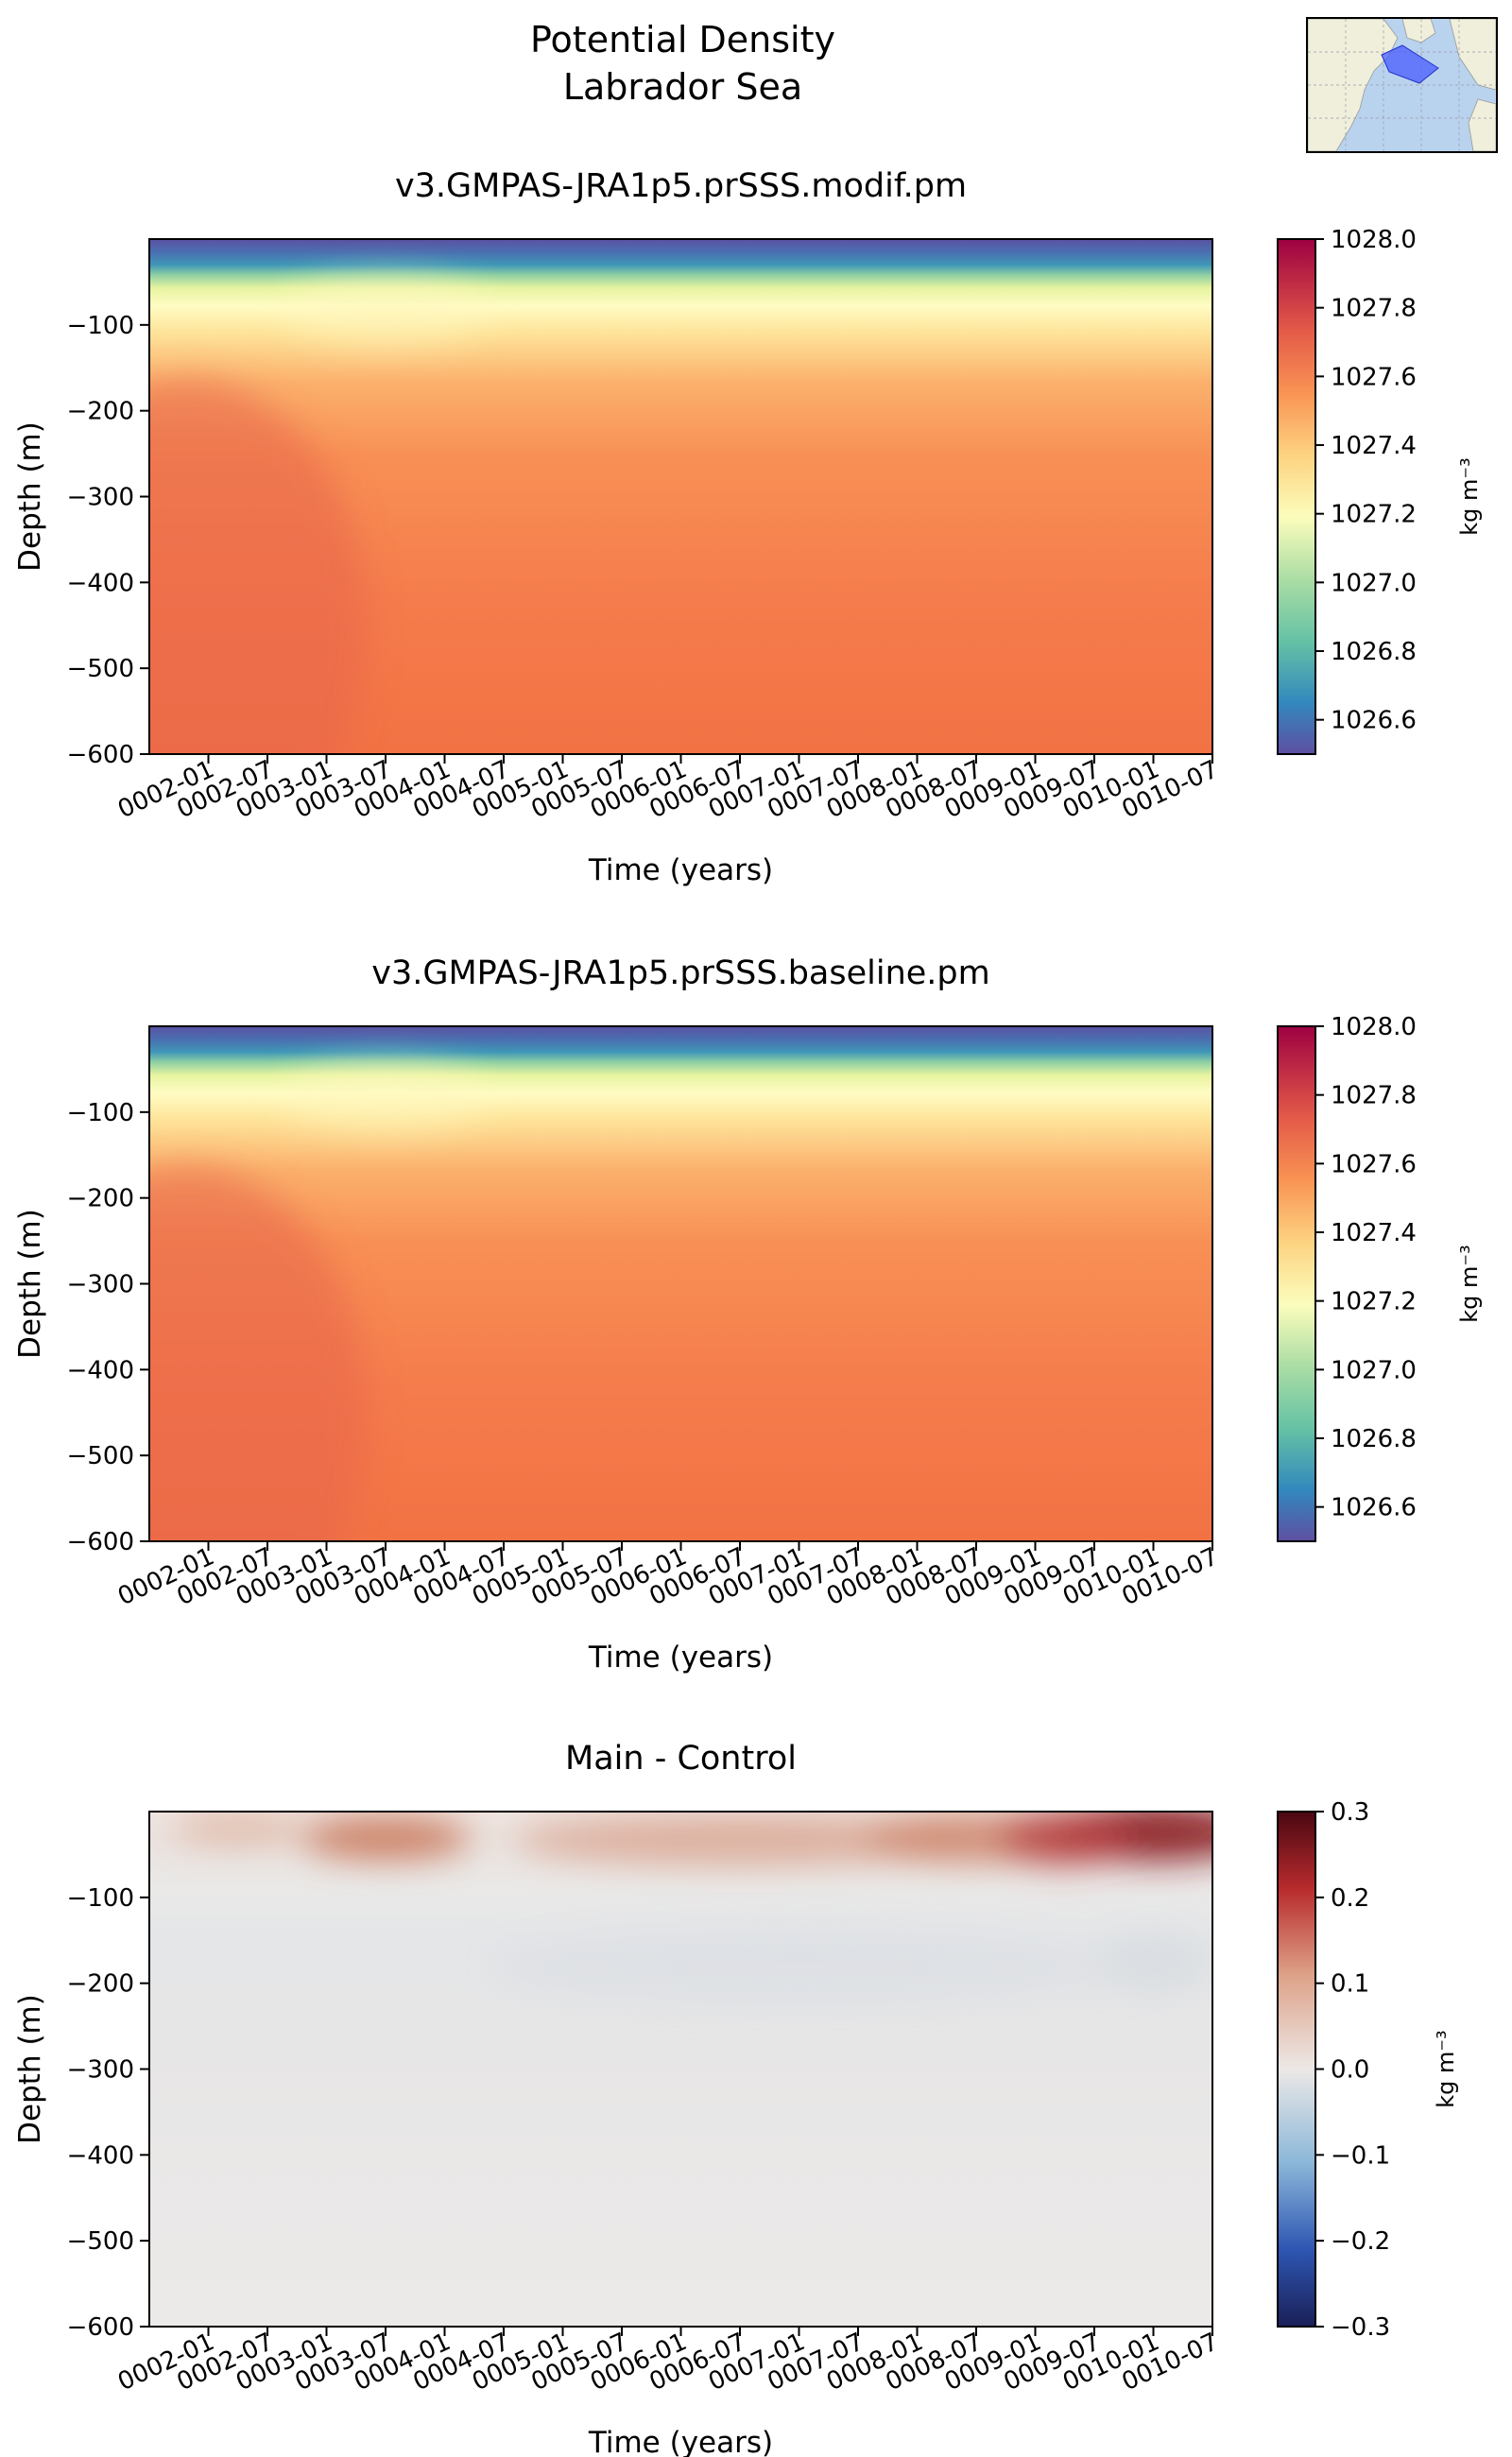  What do you see at coordinates (680, 973) in the screenshot?
I see `panel-title: v3.GMPAS-JRA1p5.prSSS.baseline.pm` at bounding box center [680, 973].